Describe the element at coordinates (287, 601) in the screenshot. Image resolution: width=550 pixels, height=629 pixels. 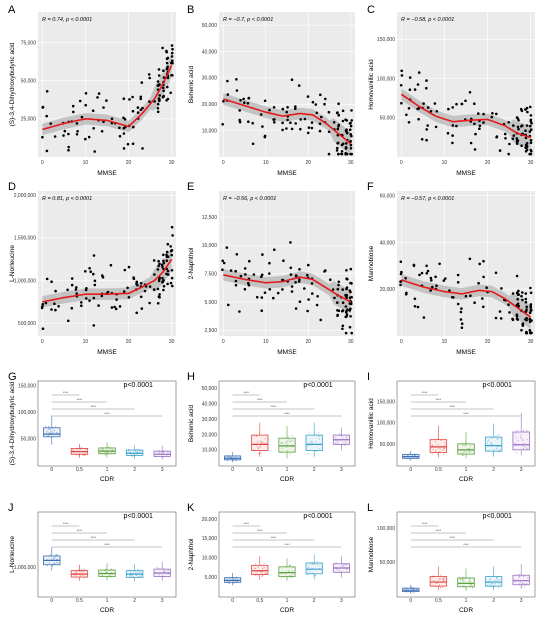
I see `x-tick-label: 1` at that location.